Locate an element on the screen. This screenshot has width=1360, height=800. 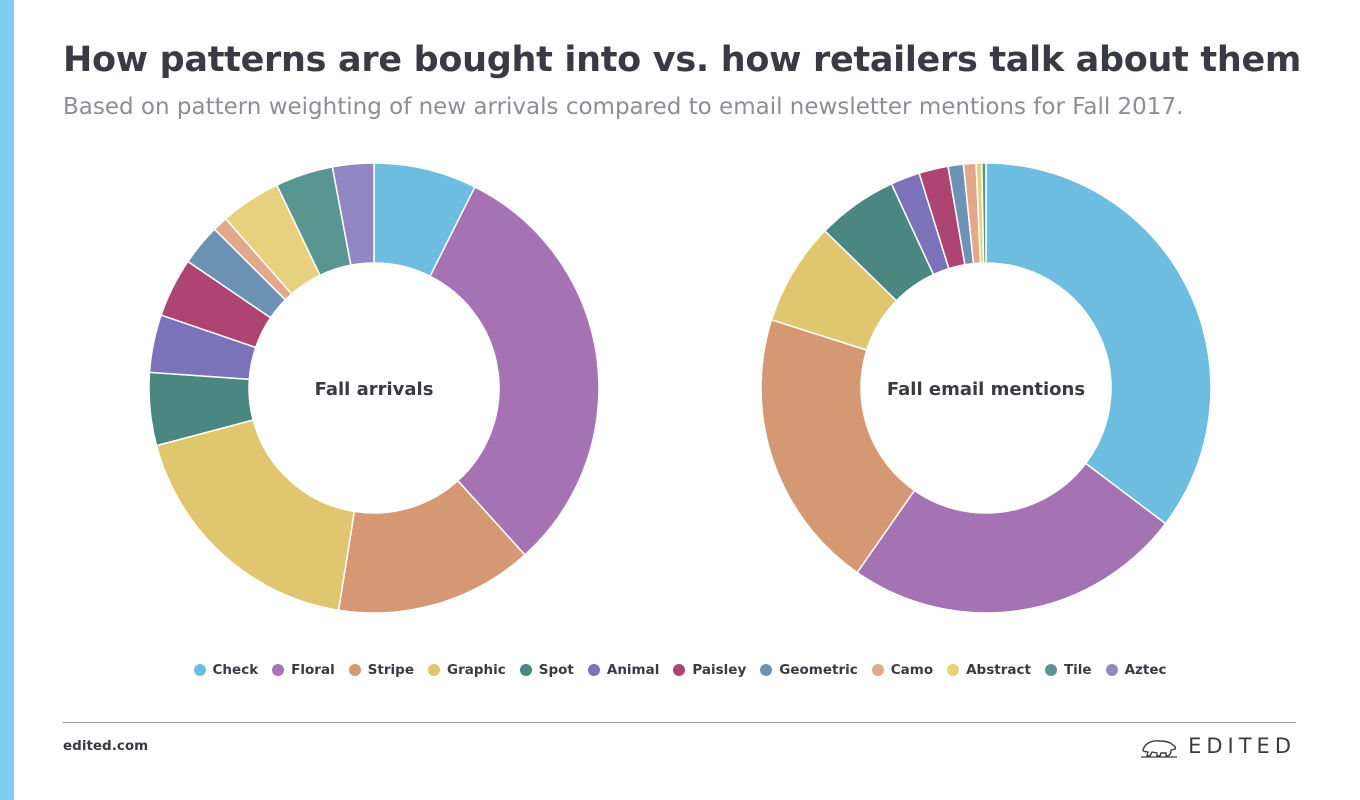
legend-item-tile: Tile is located at coordinates (1068, 670).